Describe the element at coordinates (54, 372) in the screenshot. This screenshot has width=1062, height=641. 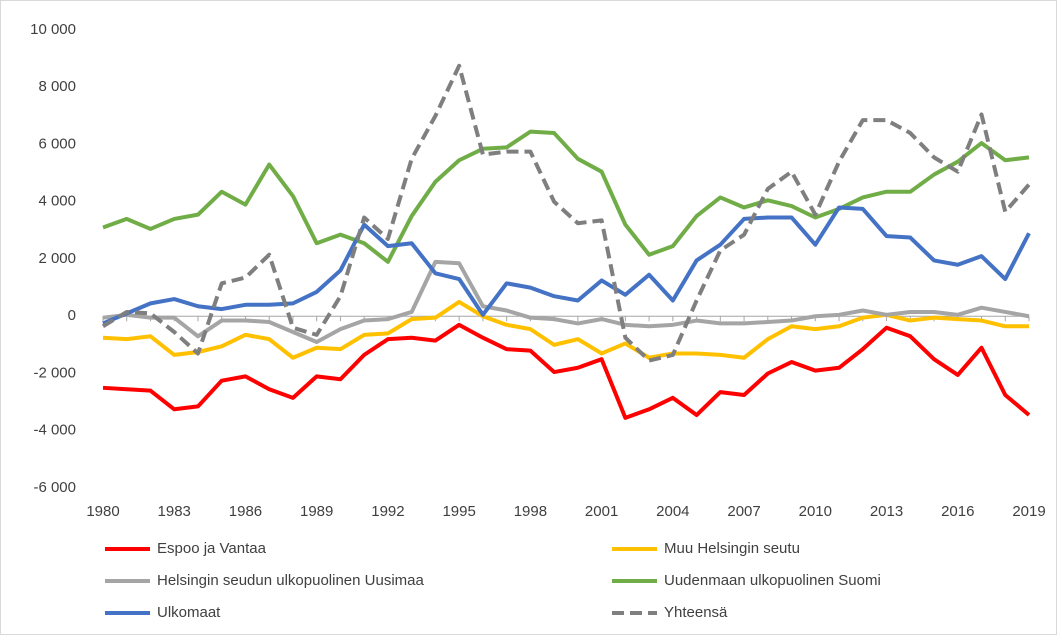
I see `y-tick-label: -2 000` at that location.